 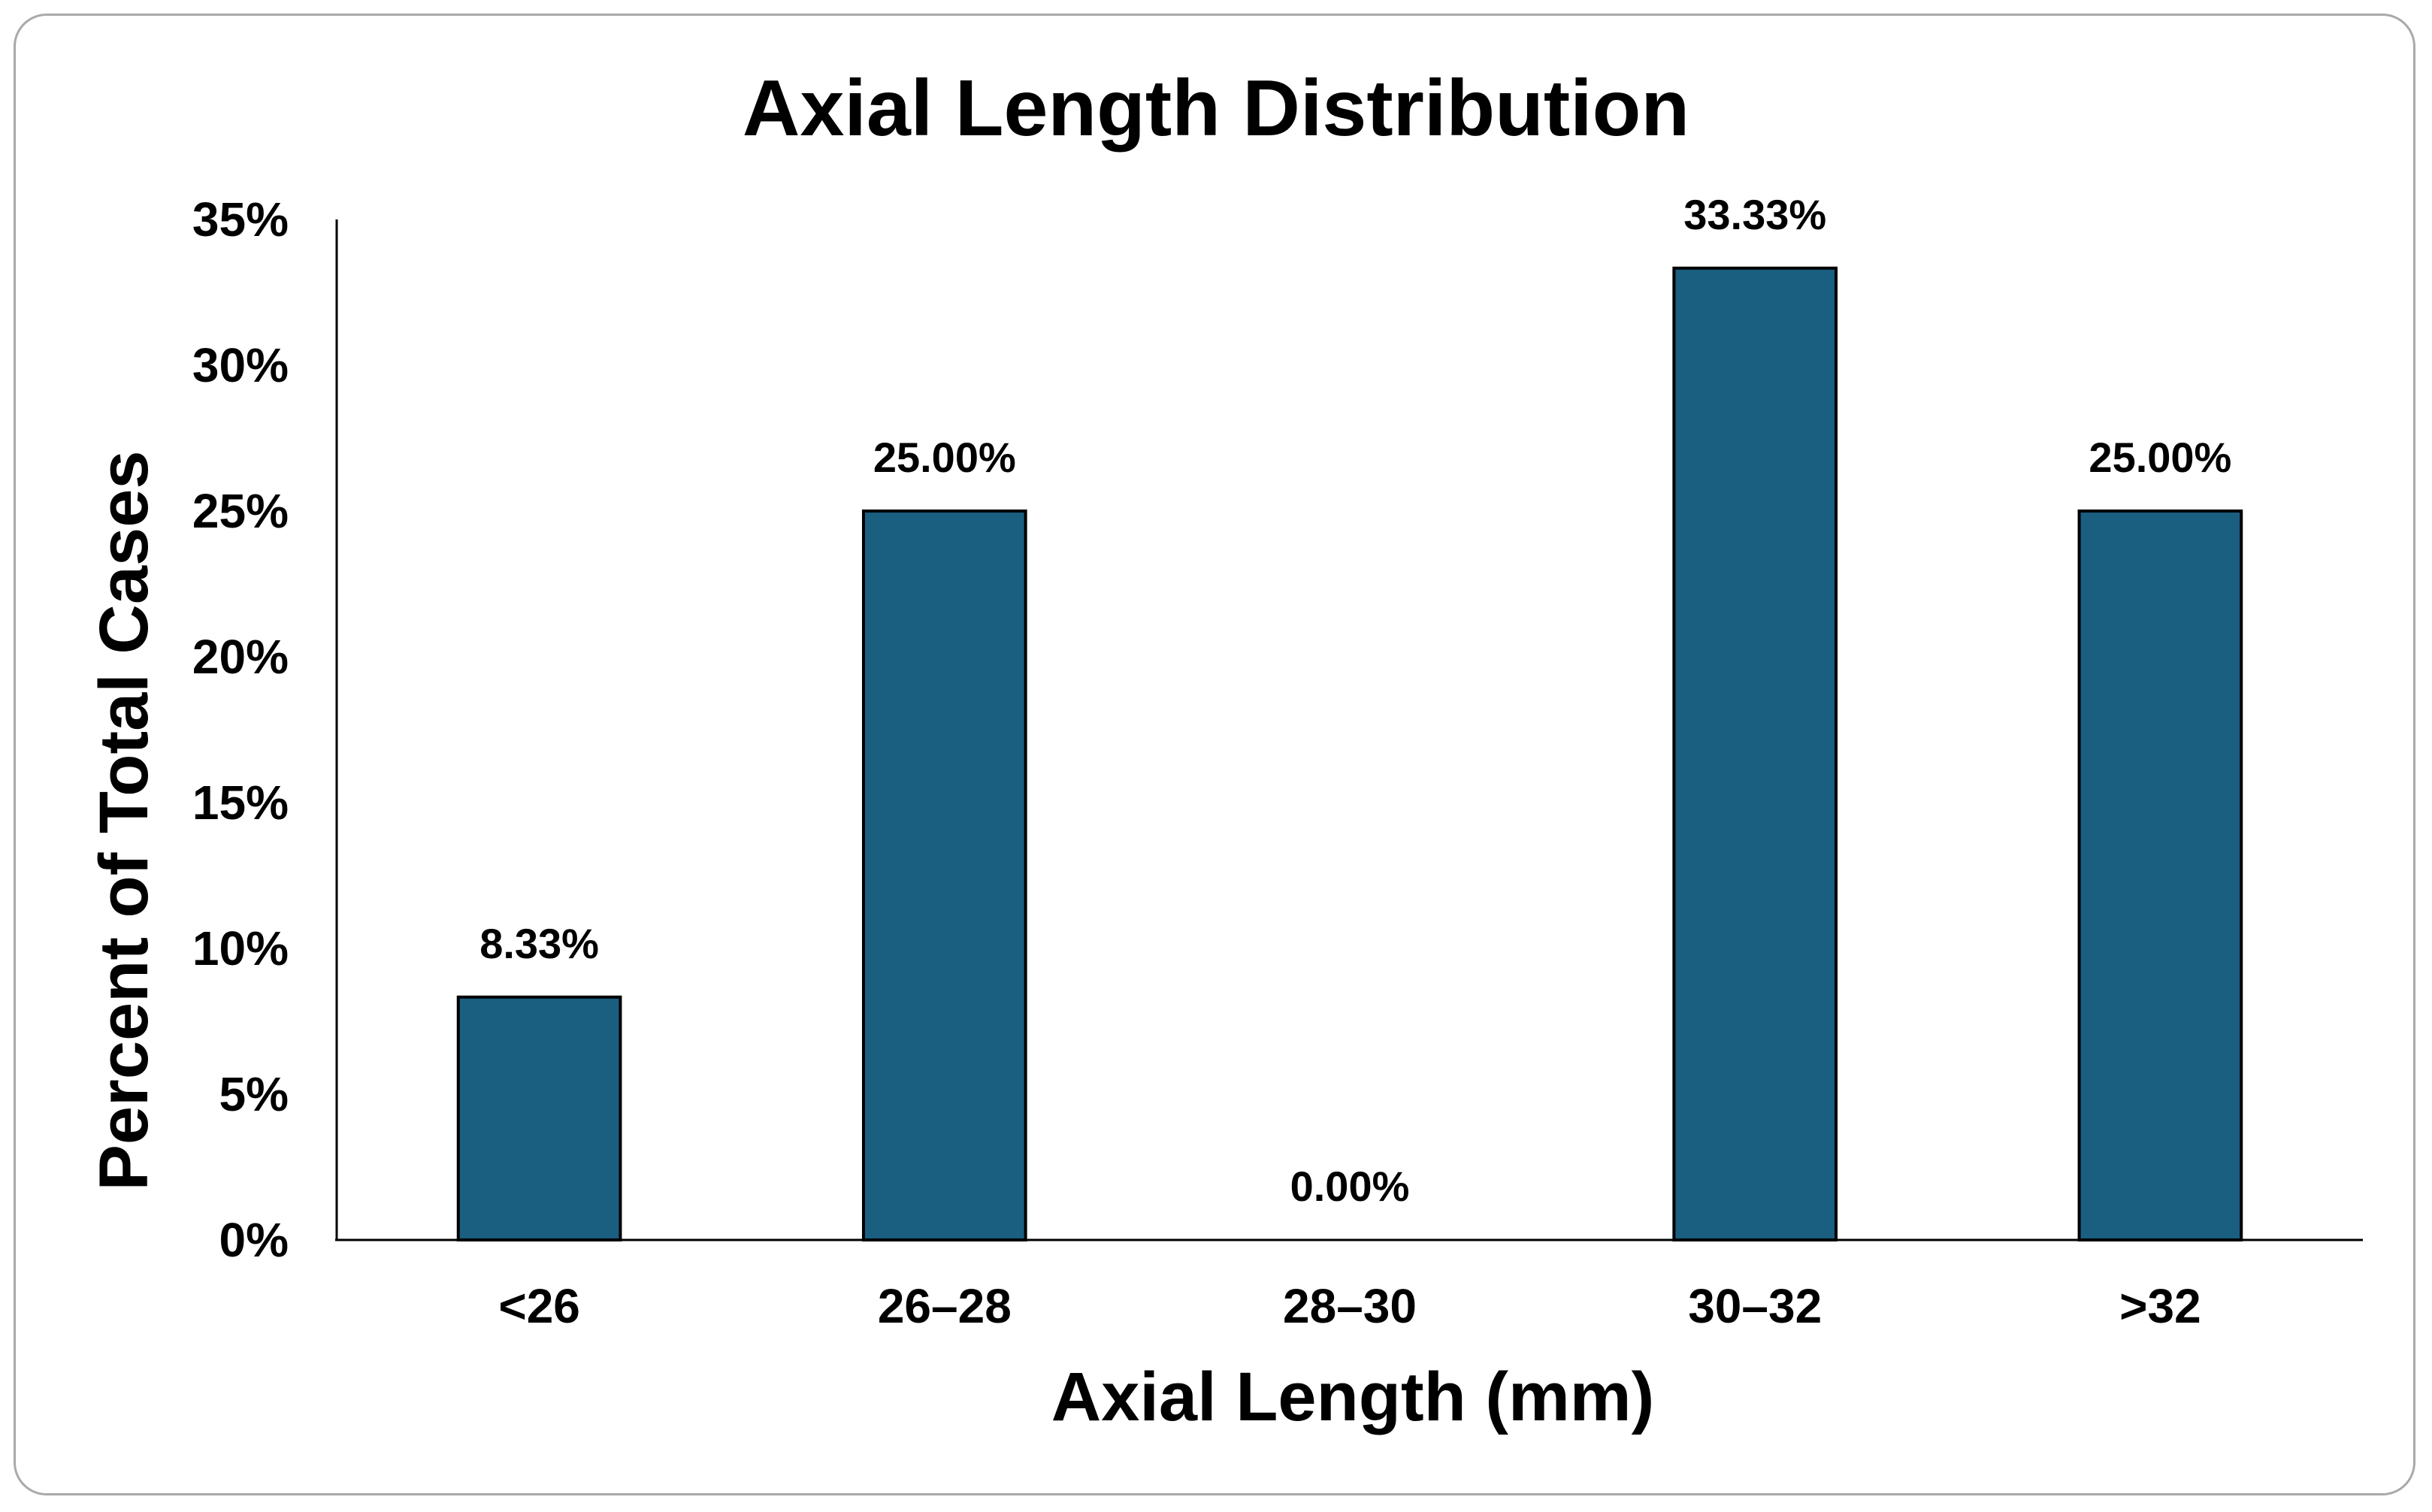 I want to click on y-tick-label: 35%, so click(x=240, y=219).